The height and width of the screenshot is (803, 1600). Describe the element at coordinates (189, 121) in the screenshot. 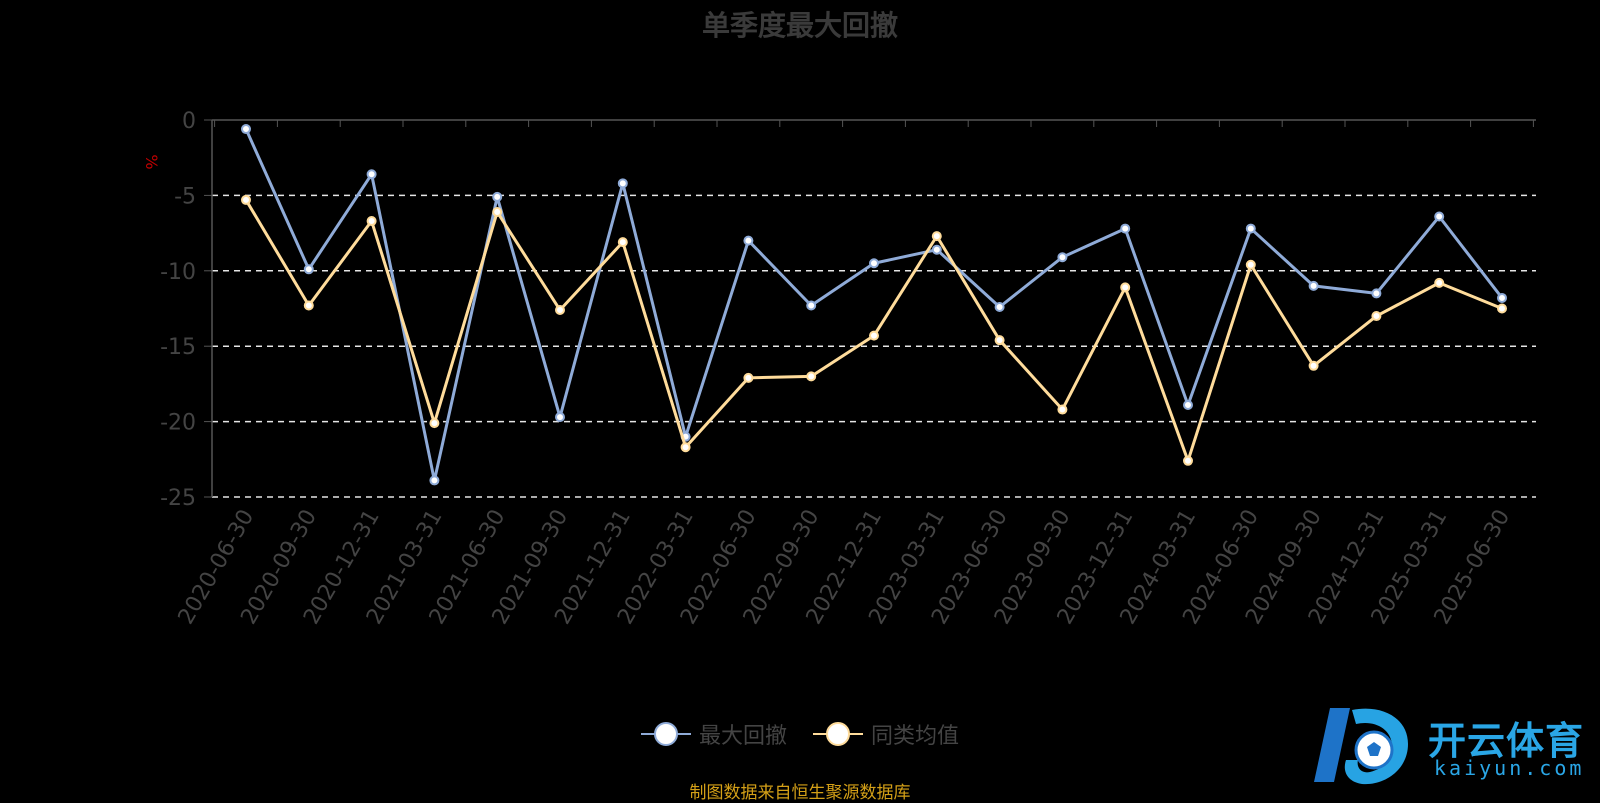

I see `y-tick-label: 0` at that location.